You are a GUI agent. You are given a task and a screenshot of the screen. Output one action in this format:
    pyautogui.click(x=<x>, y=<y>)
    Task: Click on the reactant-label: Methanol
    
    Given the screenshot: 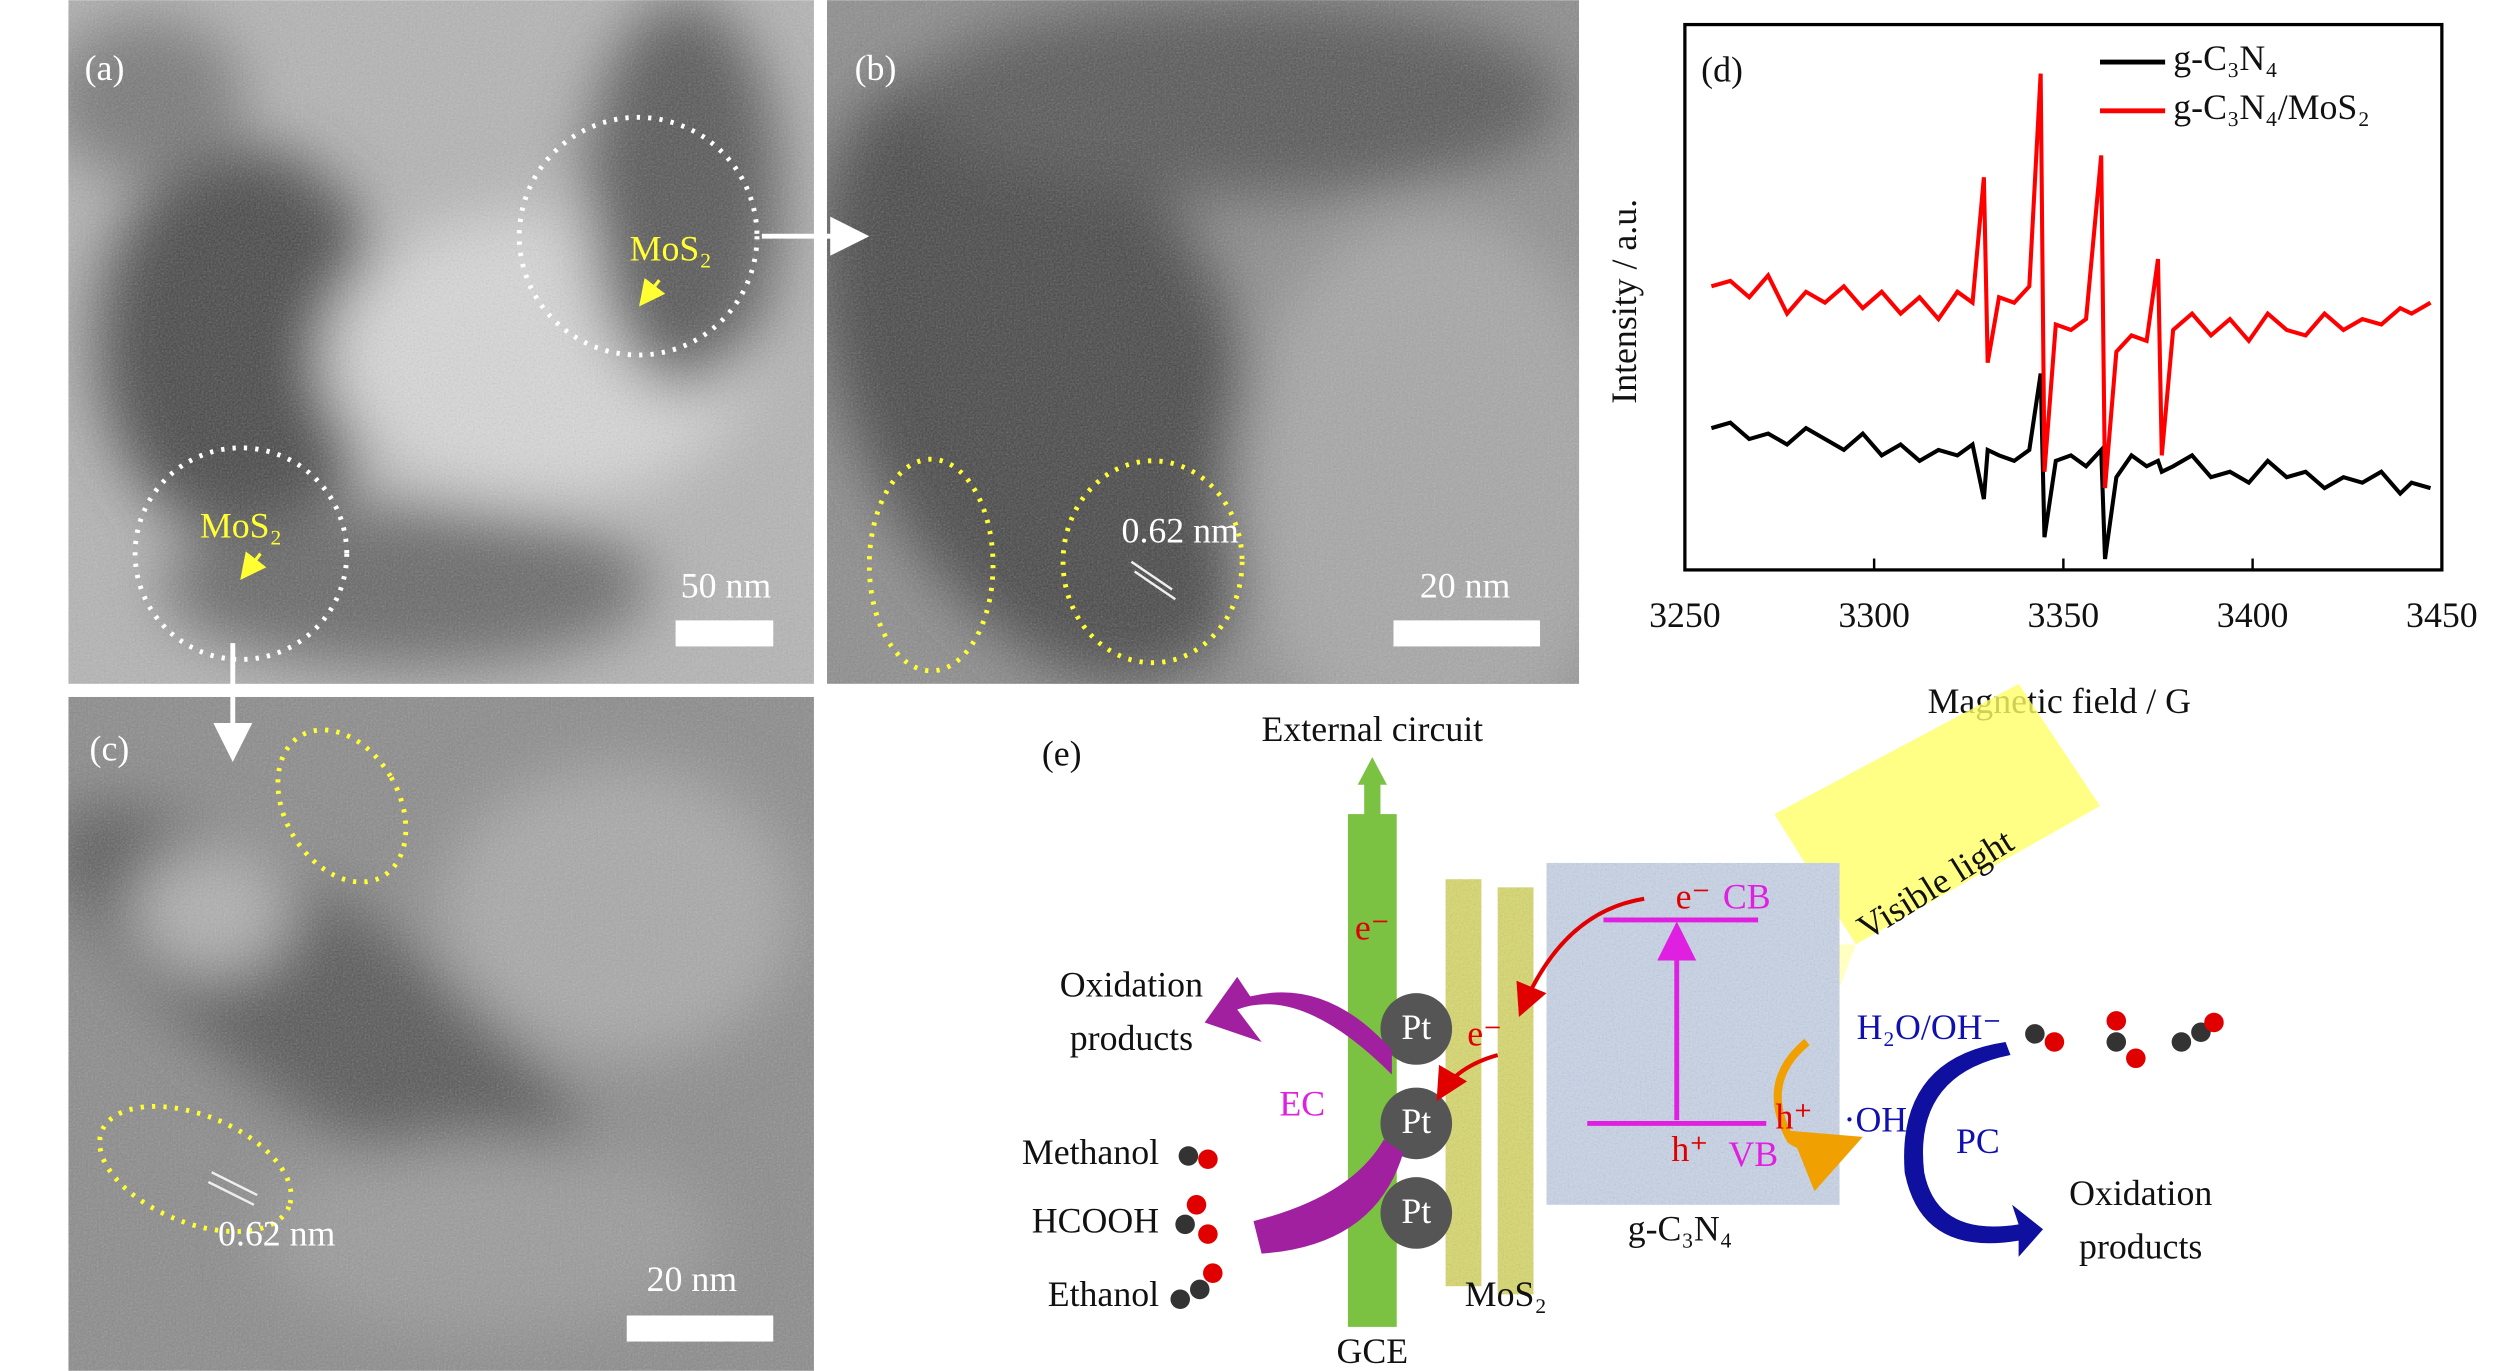 What is the action you would take?
    pyautogui.click(x=1090, y=1152)
    